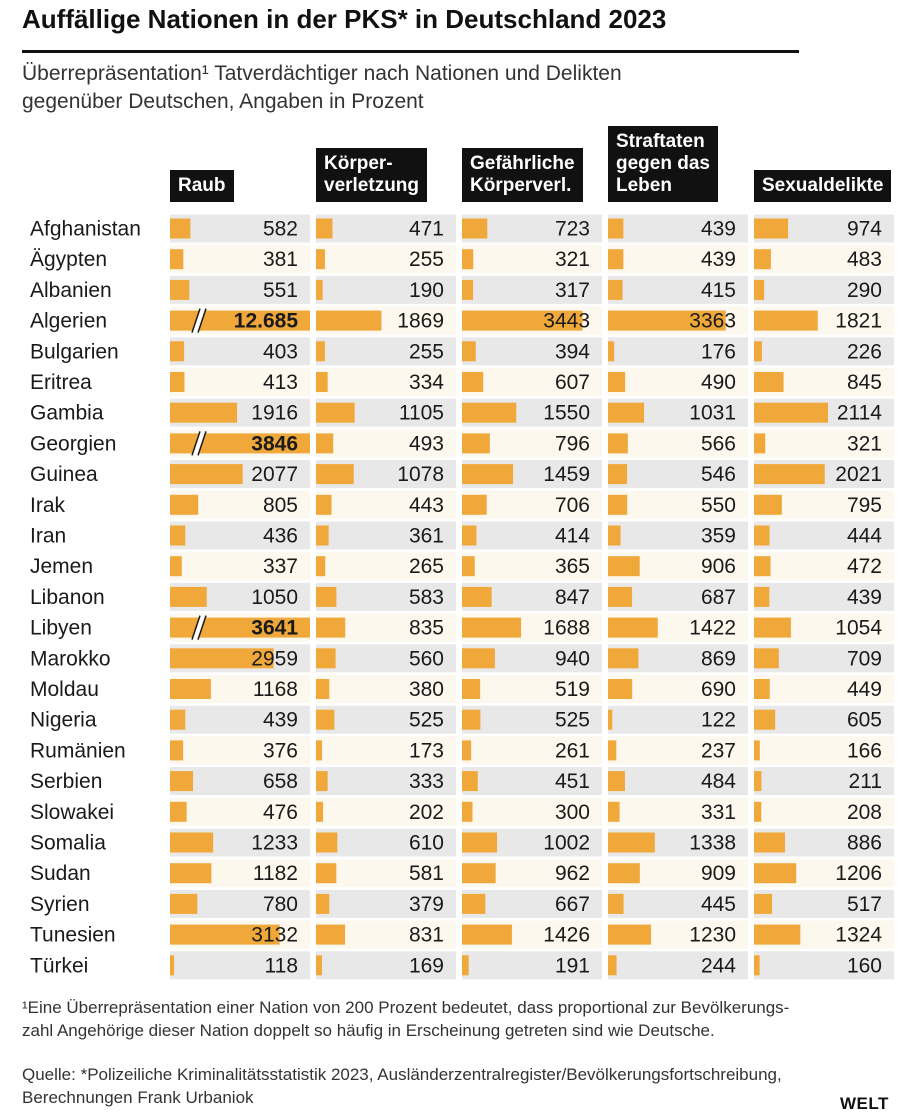 This screenshot has width=921, height=1118. I want to click on value-label: 1338, so click(712, 843).